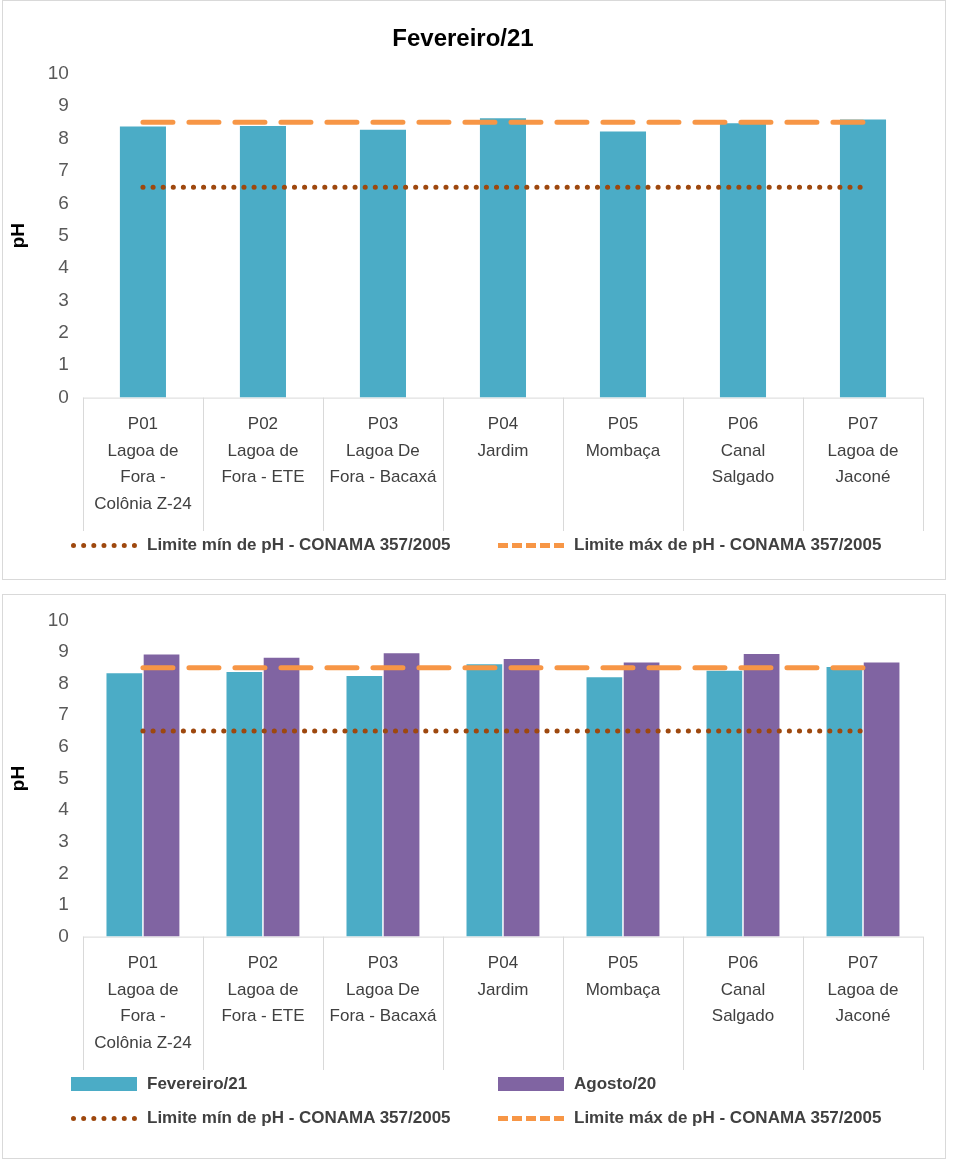 The width and height of the screenshot is (954, 1164). What do you see at coordinates (615, 1084) in the screenshot?
I see `legend-label: Agosto/20` at bounding box center [615, 1084].